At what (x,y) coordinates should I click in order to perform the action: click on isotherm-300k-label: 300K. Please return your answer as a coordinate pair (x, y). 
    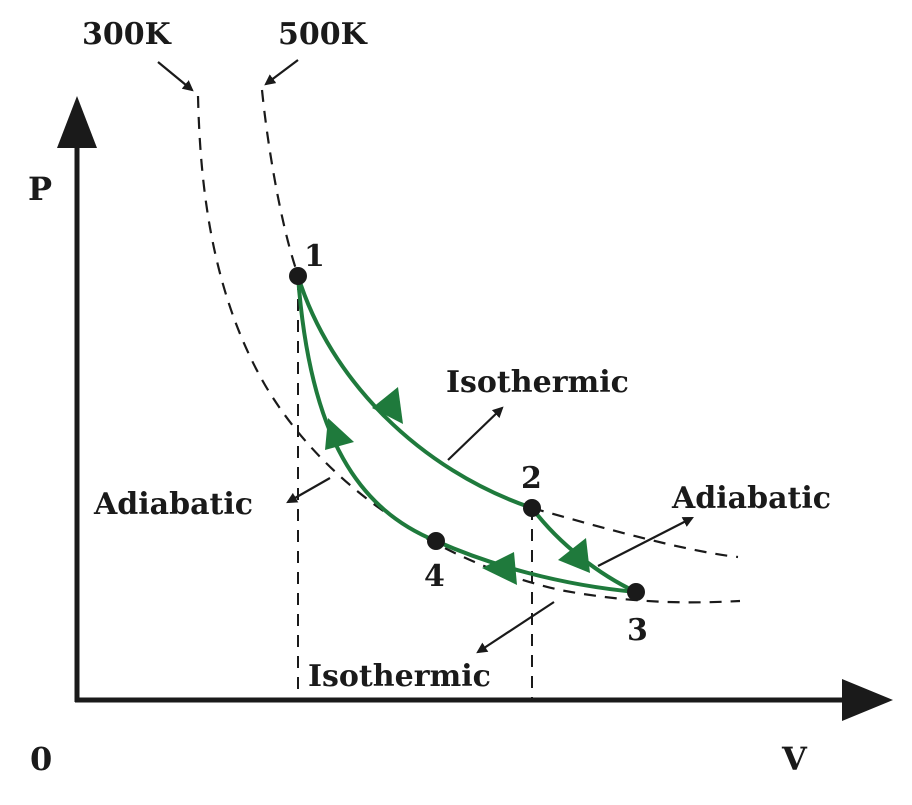
    Looking at the image, I should click on (127, 34).